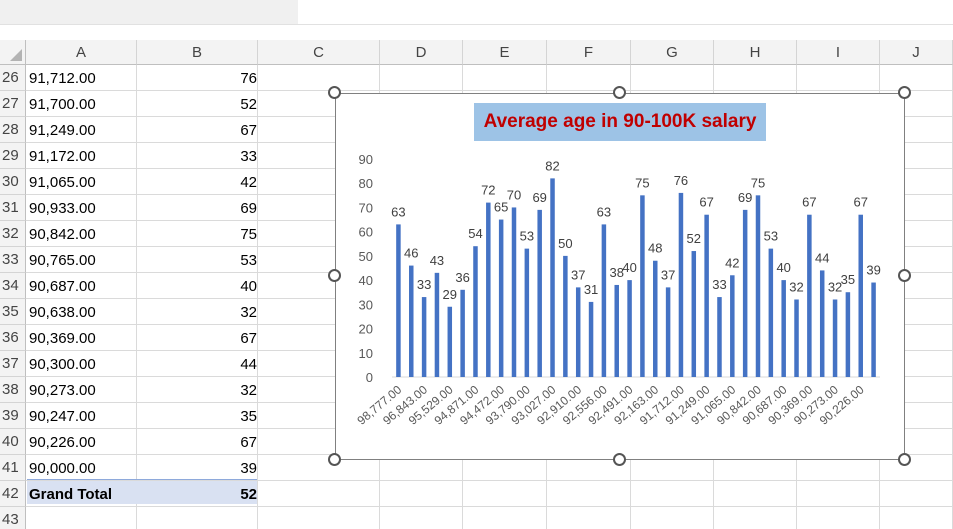 The width and height of the screenshot is (953, 529). Describe the element at coordinates (197, 52) in the screenshot. I see `column-header-b: B` at that location.